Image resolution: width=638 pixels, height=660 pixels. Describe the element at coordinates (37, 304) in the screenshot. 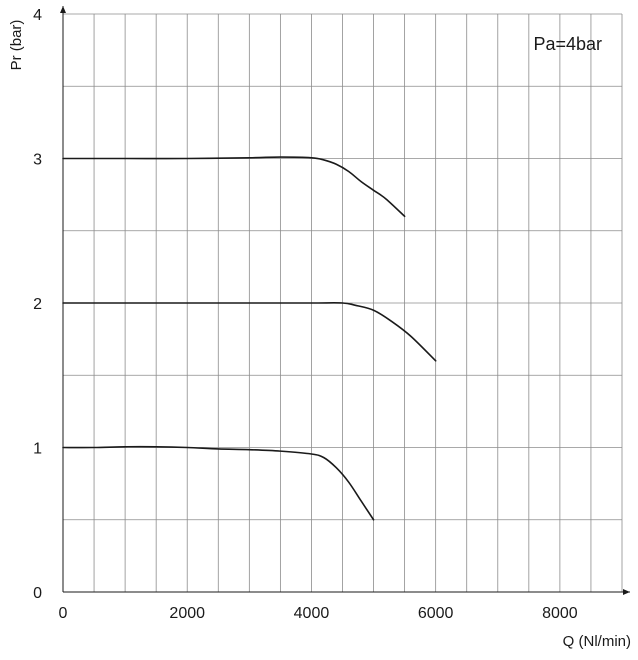

I see `y-tick-label: 2` at that location.